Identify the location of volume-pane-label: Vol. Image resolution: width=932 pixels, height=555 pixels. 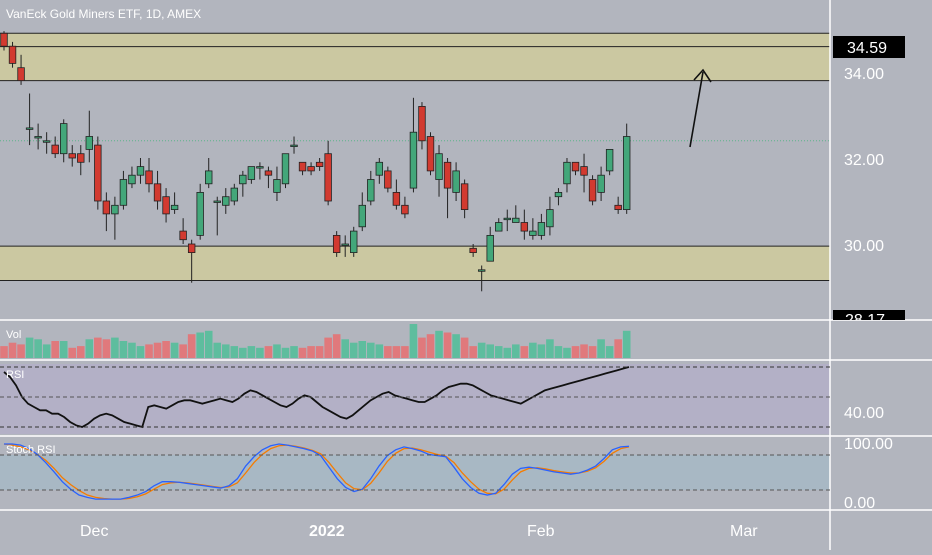
(13, 335).